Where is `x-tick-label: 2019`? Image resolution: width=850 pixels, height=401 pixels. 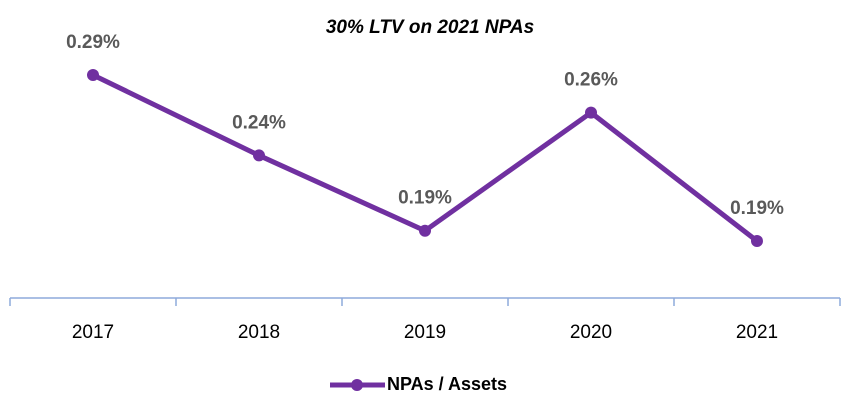
x-tick-label: 2019 is located at coordinates (425, 332).